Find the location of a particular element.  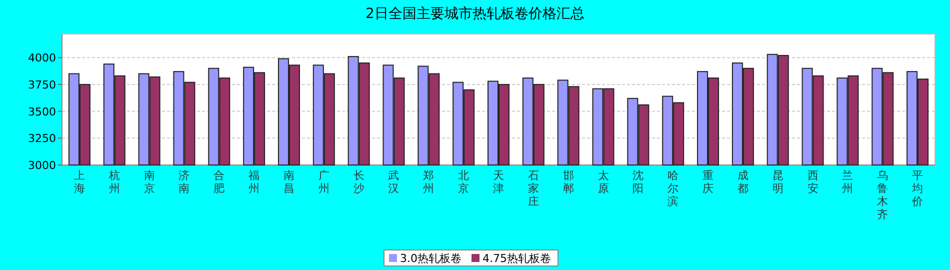

x-tick-label: 平均价 is located at coordinates (917, 188).